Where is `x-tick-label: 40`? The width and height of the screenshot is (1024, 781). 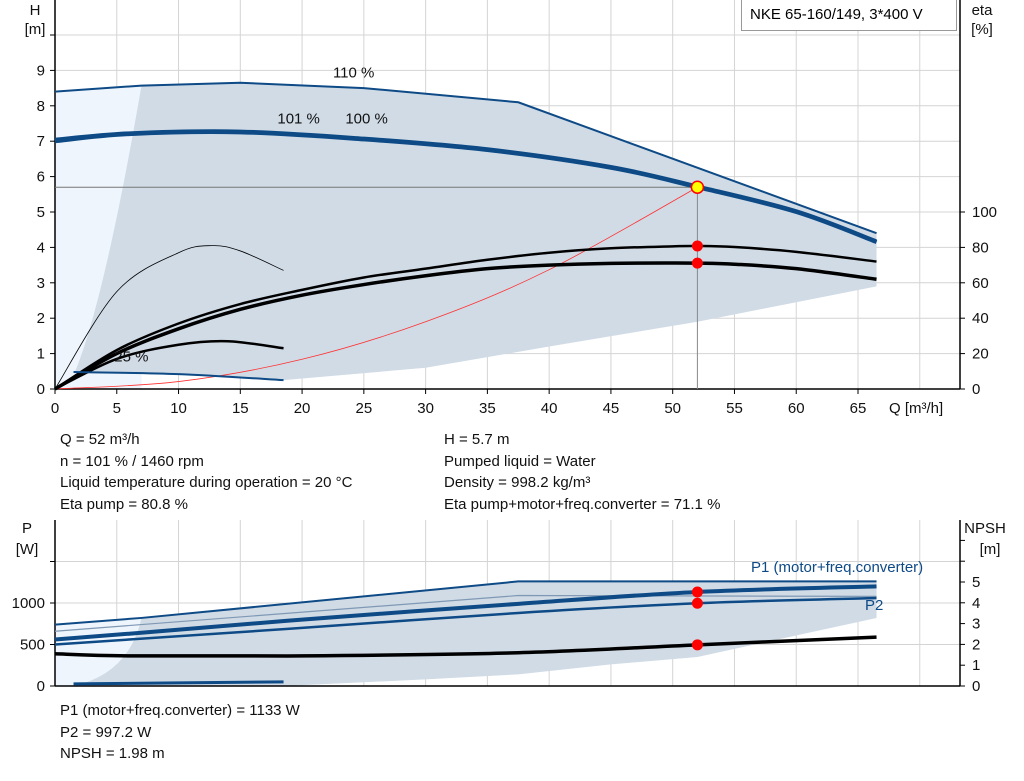 x-tick-label: 40 is located at coordinates (549, 408).